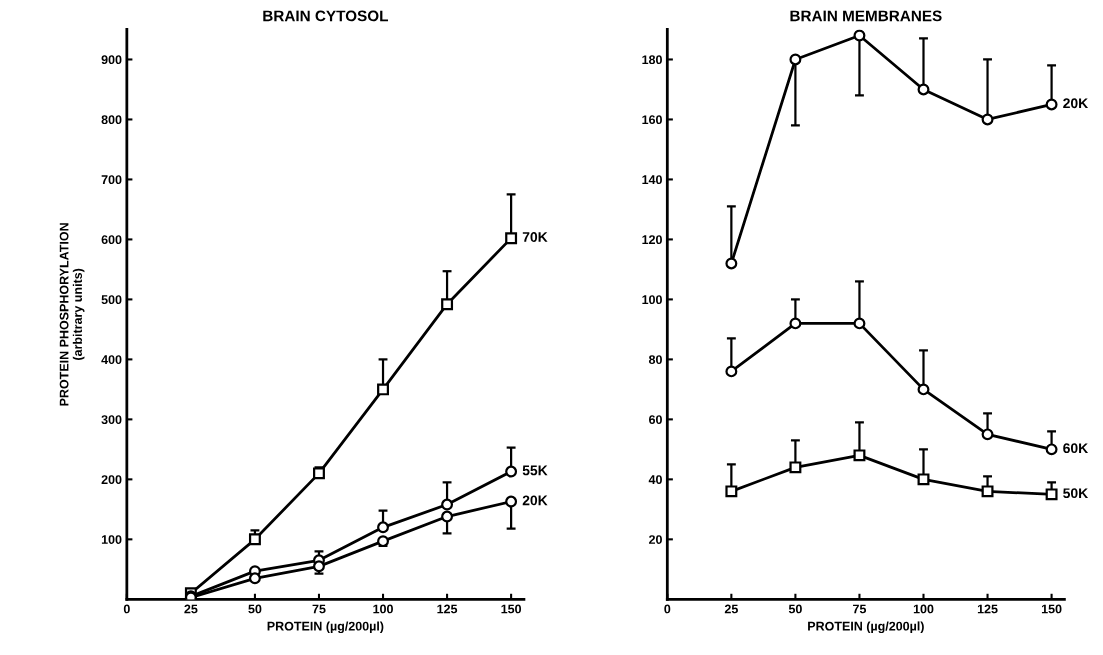 The width and height of the screenshot is (1103, 655). What do you see at coordinates (652, 120) in the screenshot?
I see `y-tick-label: 160` at bounding box center [652, 120].